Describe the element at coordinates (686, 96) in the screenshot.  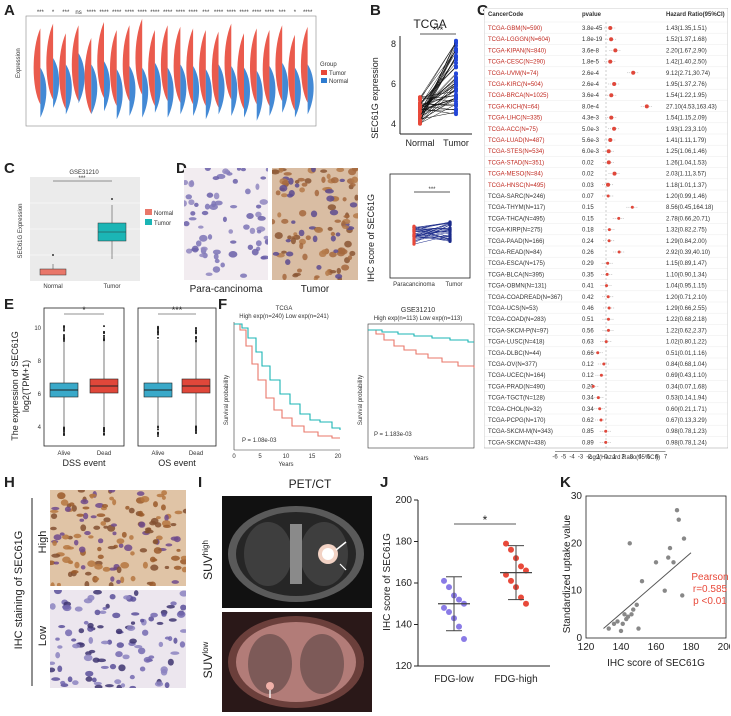
I see `panel-g-row-hr: 1.54(1.22,1.95)` at that location.